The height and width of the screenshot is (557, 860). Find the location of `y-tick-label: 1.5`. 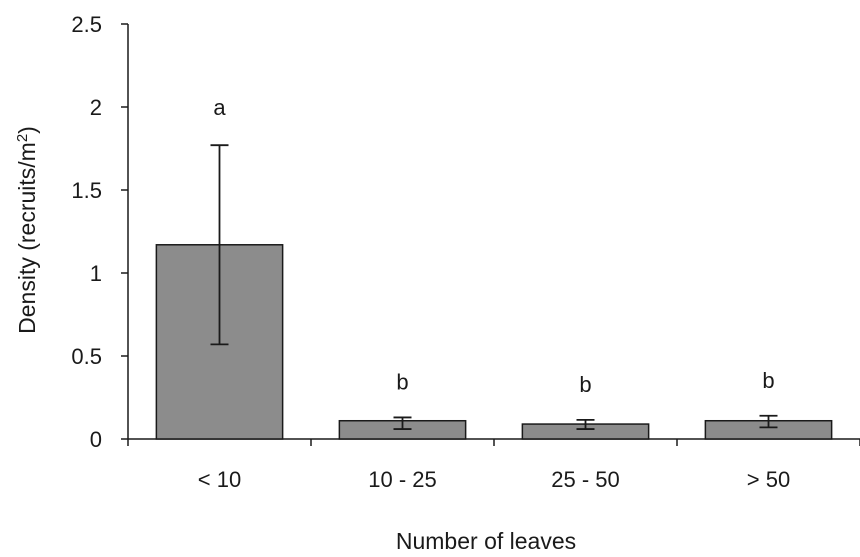

y-tick-label: 1.5 is located at coordinates (86, 190).